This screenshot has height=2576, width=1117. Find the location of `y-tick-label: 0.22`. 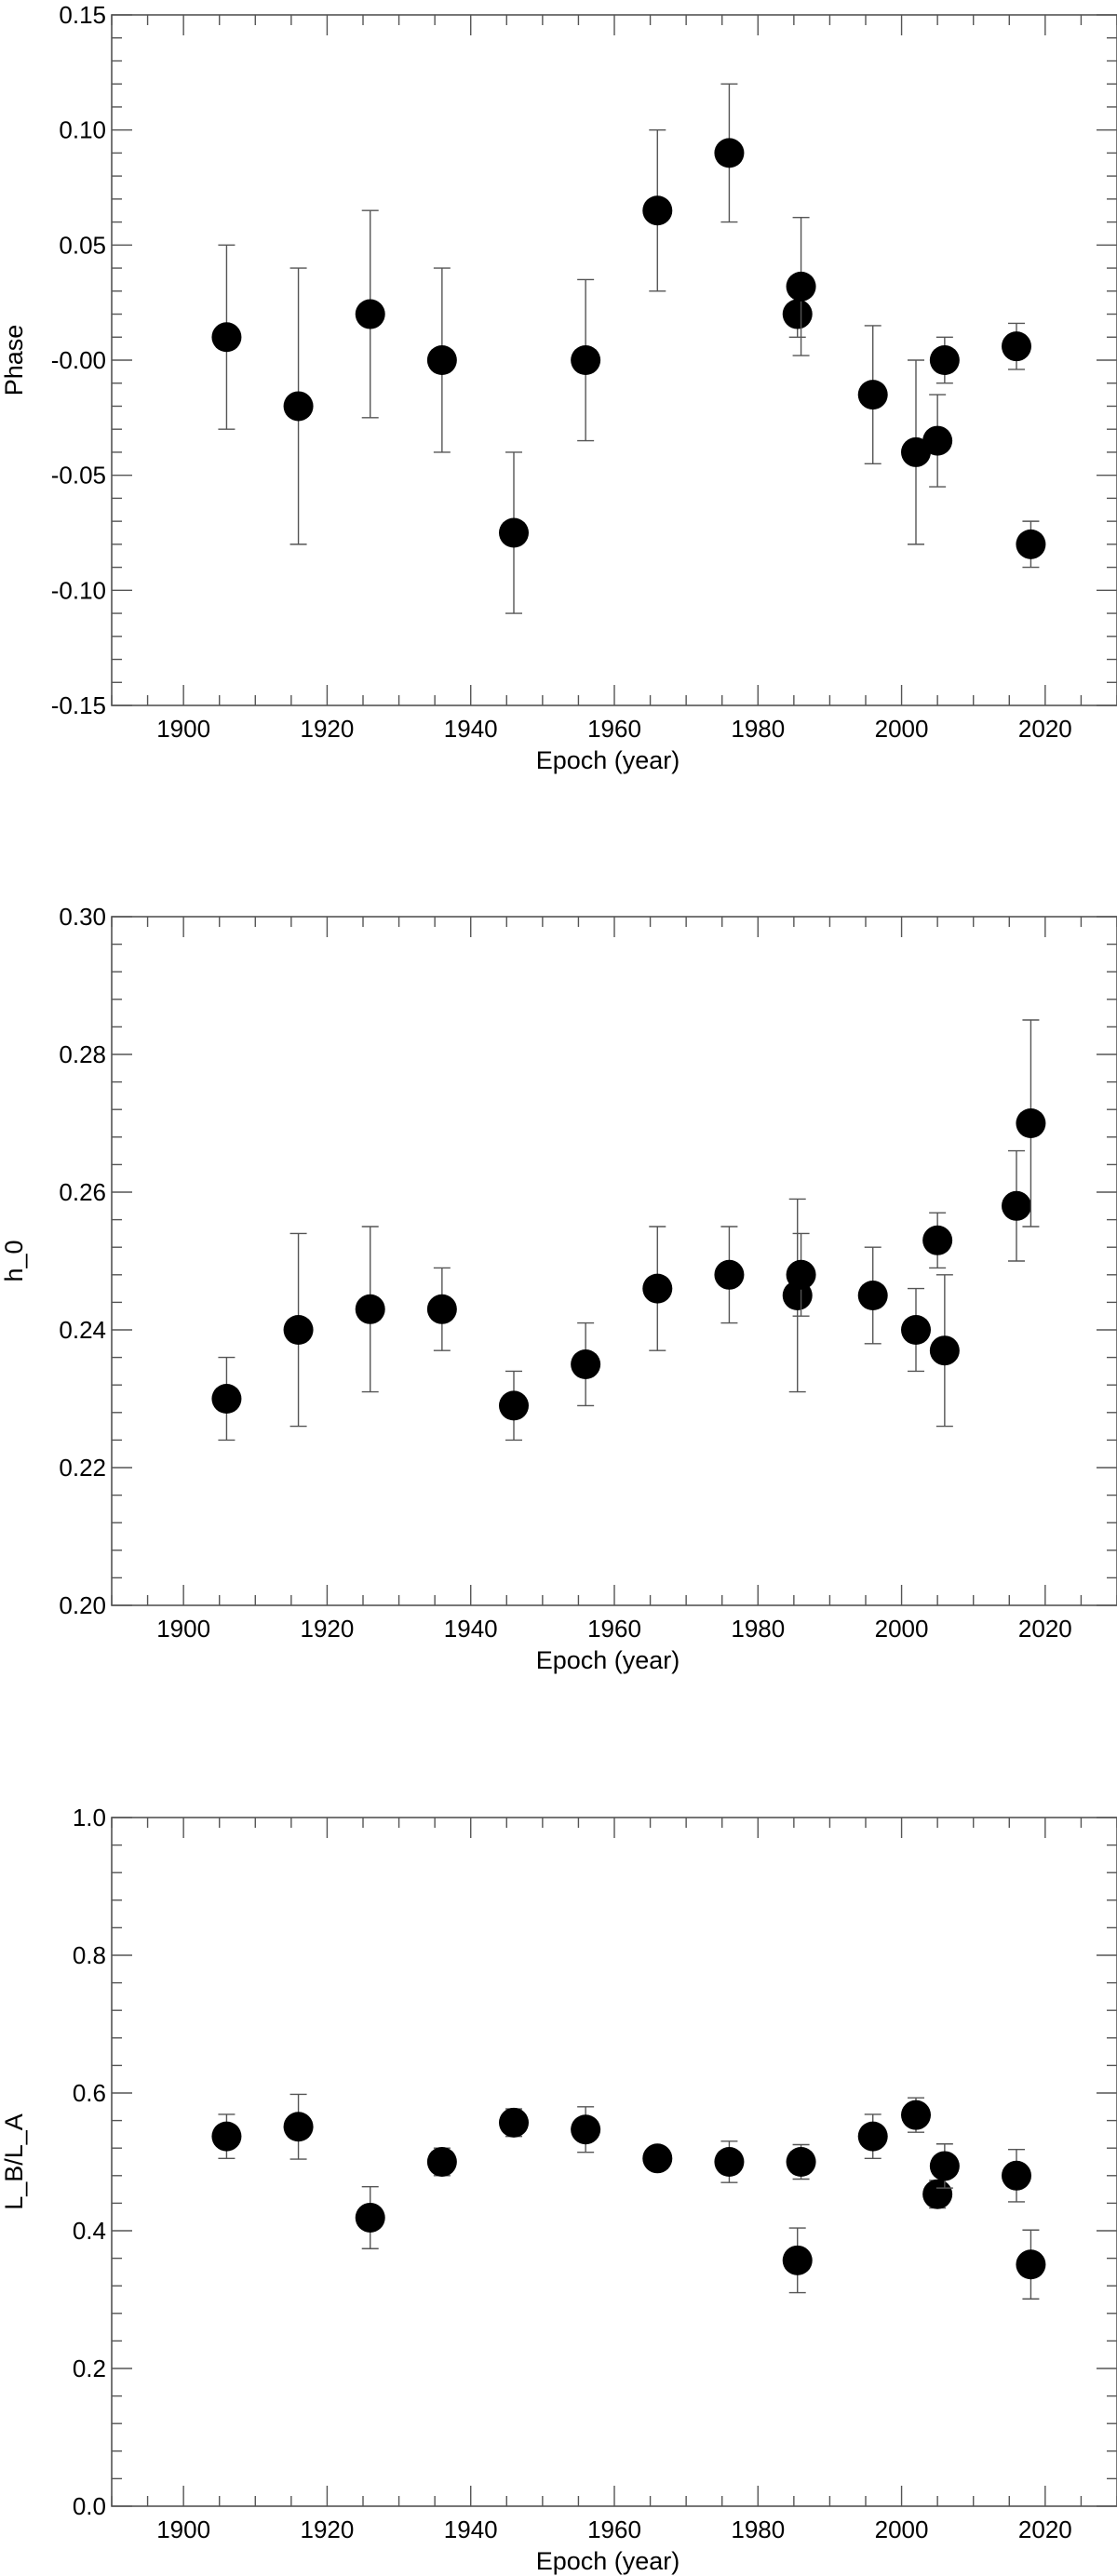

y-tick-label: 0.22 is located at coordinates (82, 1468).